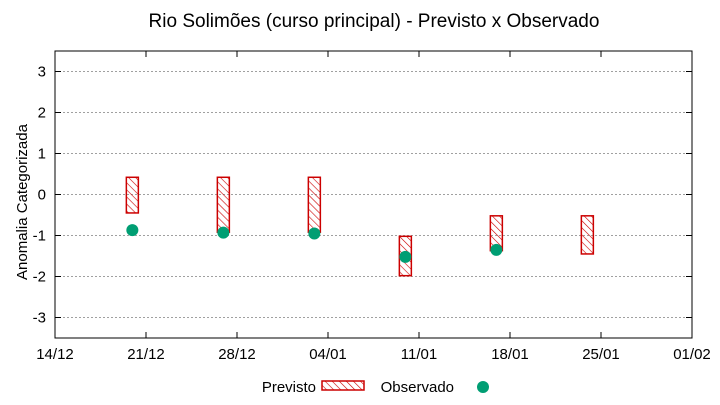  What do you see at coordinates (42, 72) in the screenshot?
I see `y-tick-label: 3` at bounding box center [42, 72].